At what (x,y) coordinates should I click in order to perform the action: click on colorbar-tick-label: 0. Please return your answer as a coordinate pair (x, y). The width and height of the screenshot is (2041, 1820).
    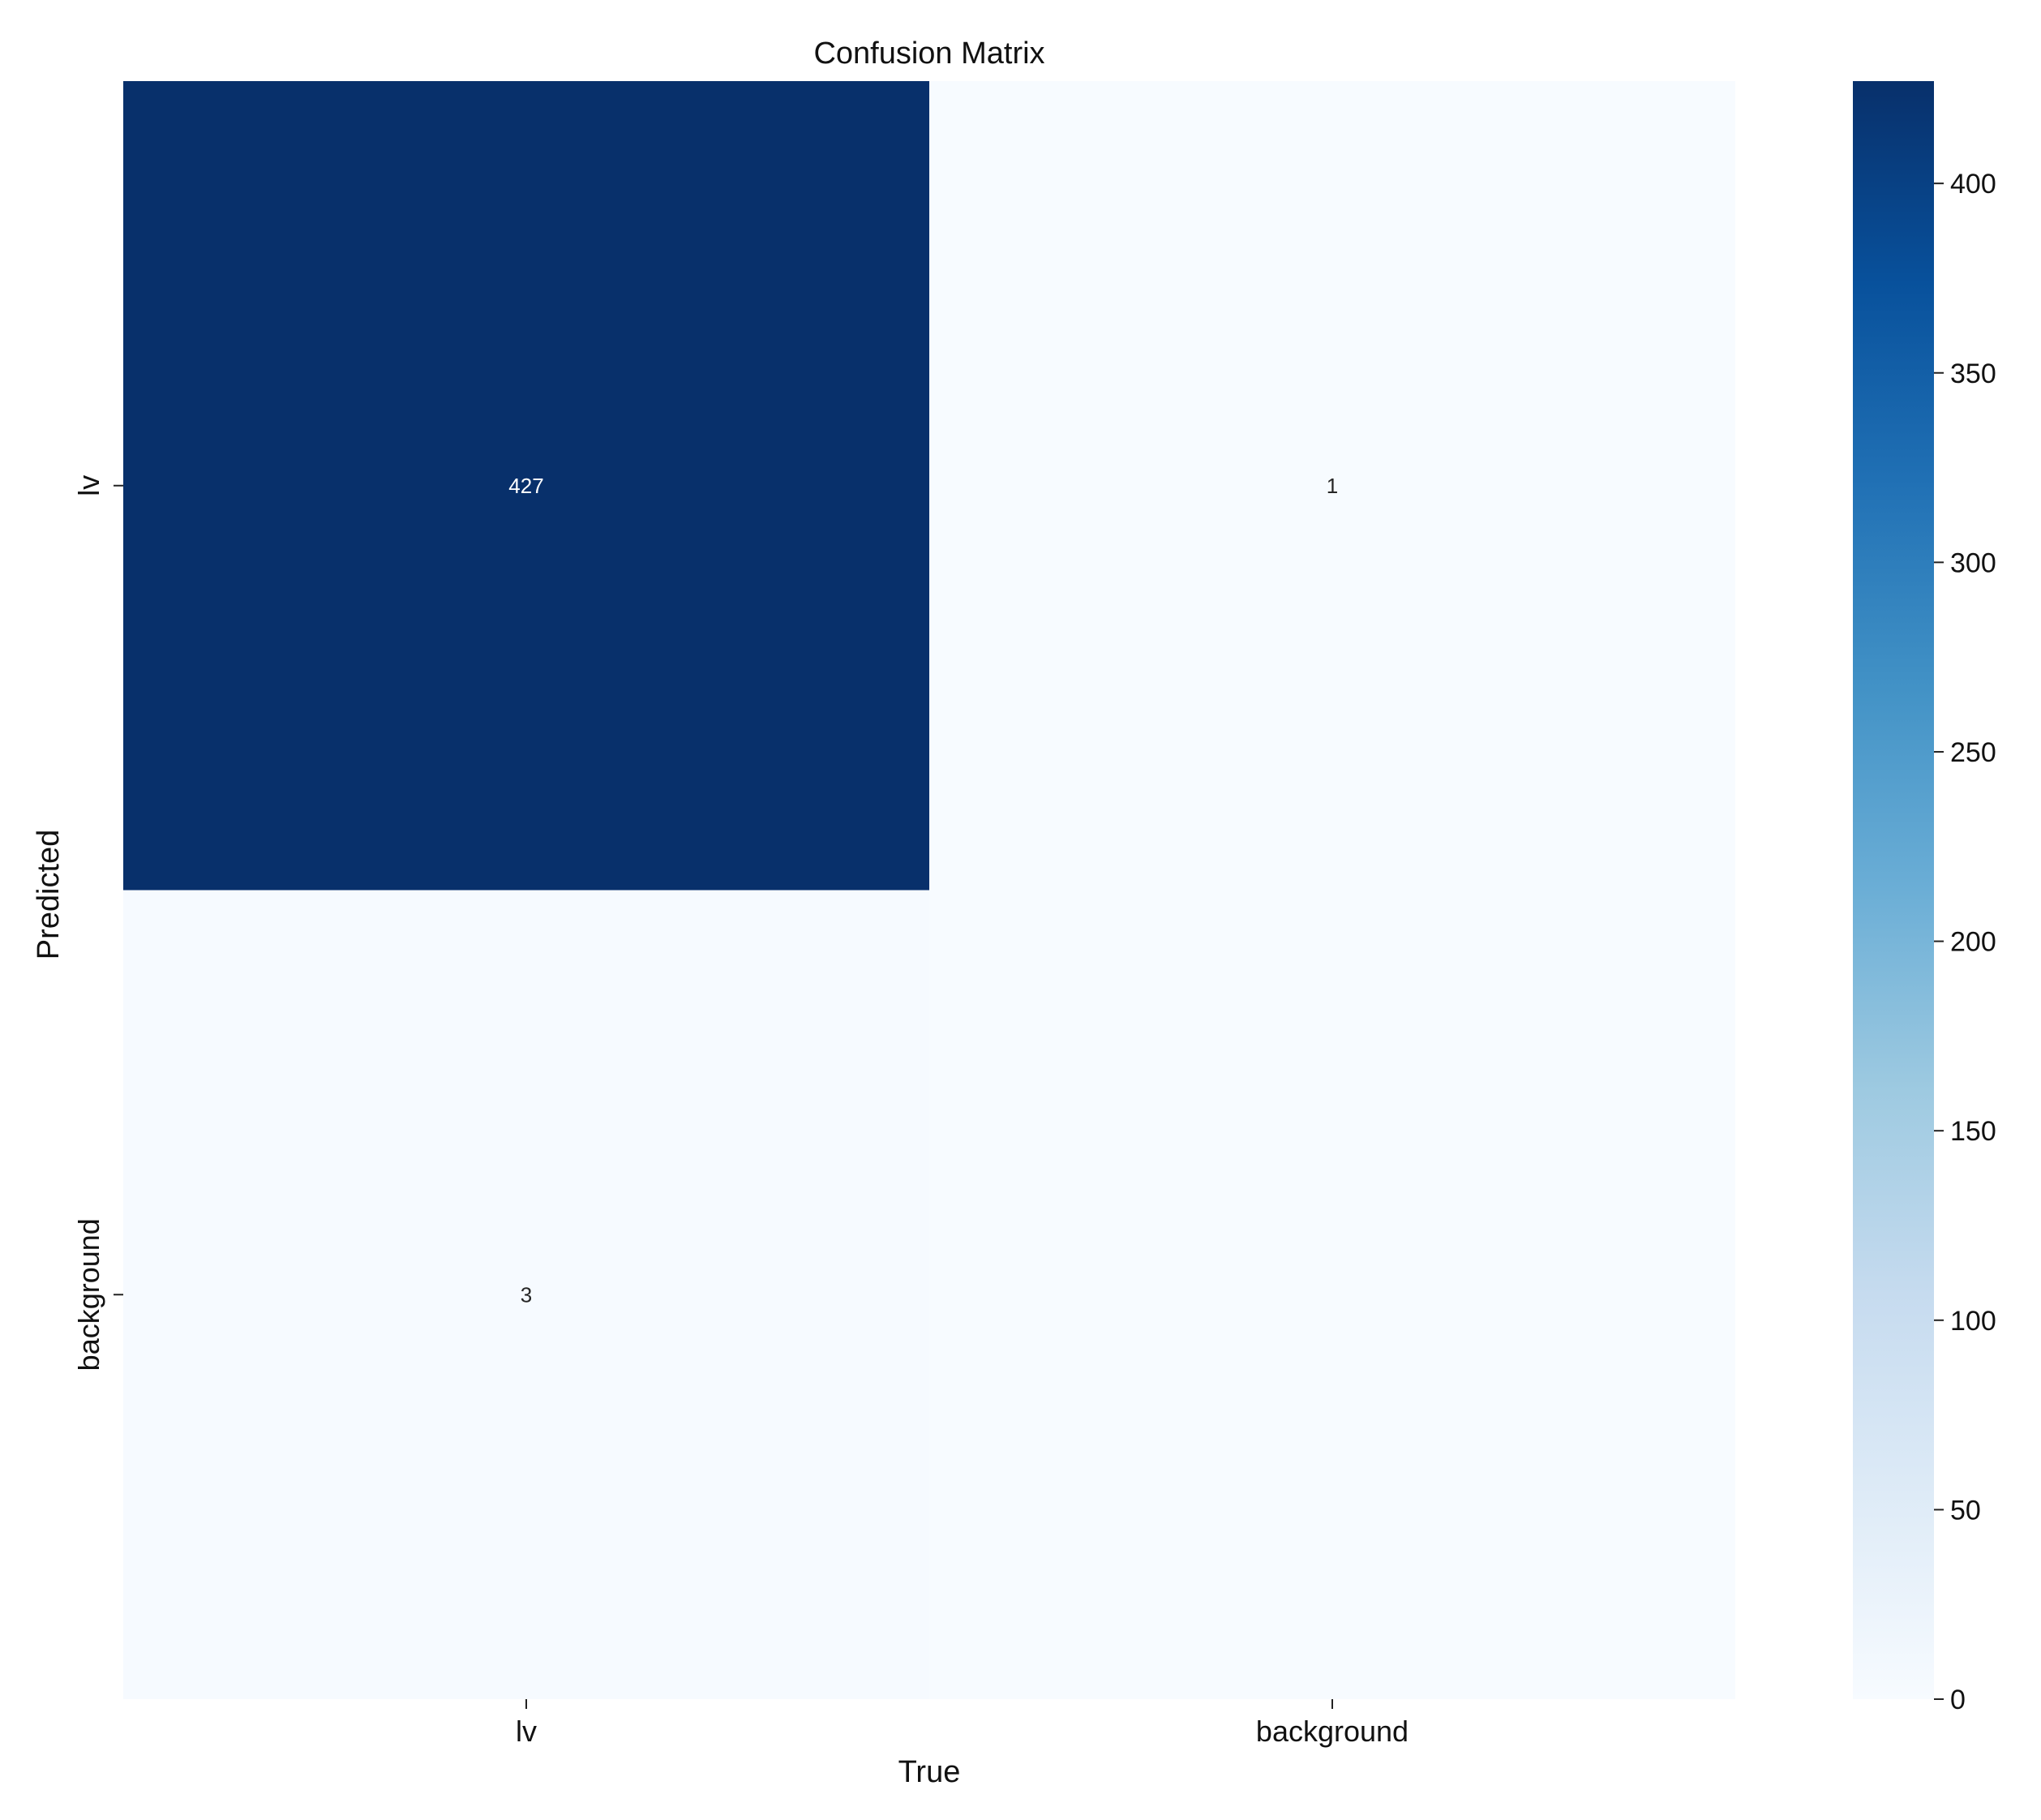
    Looking at the image, I should click on (1958, 1700).